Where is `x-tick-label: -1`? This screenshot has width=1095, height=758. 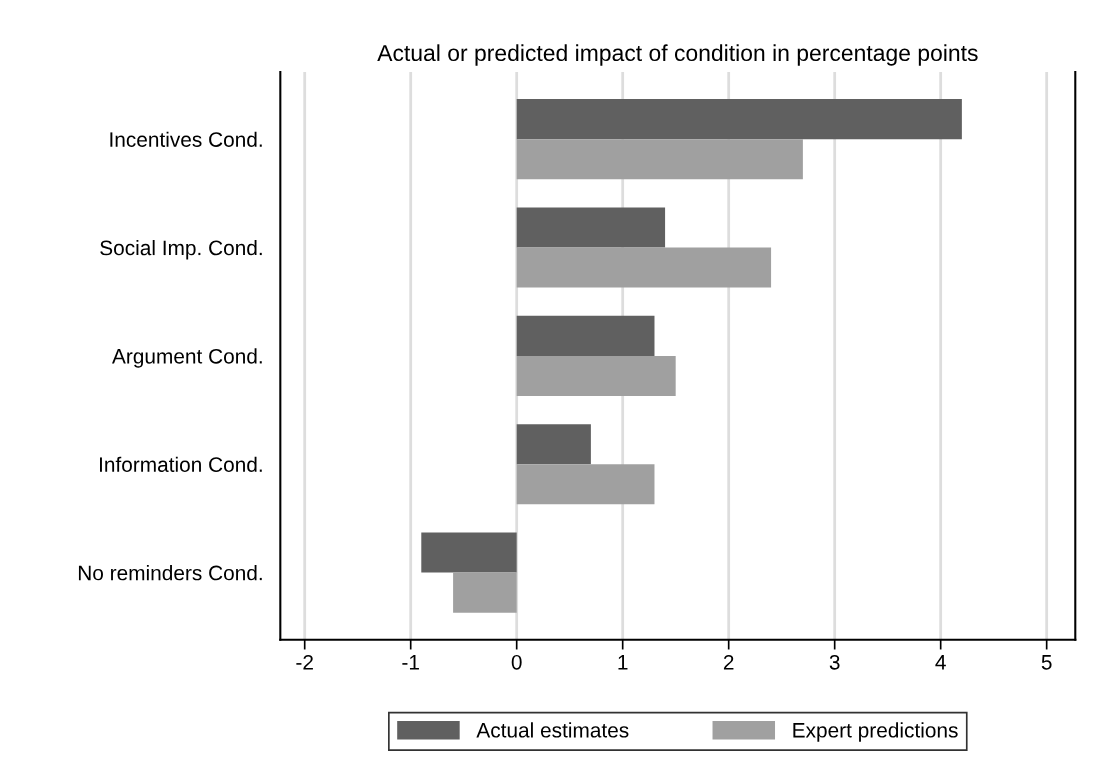 x-tick-label: -1 is located at coordinates (410, 662).